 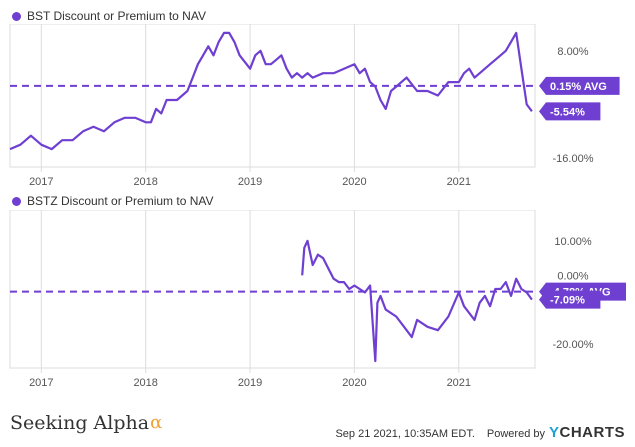 I want to click on last-value-tag: -7.09%, so click(x=570, y=299).